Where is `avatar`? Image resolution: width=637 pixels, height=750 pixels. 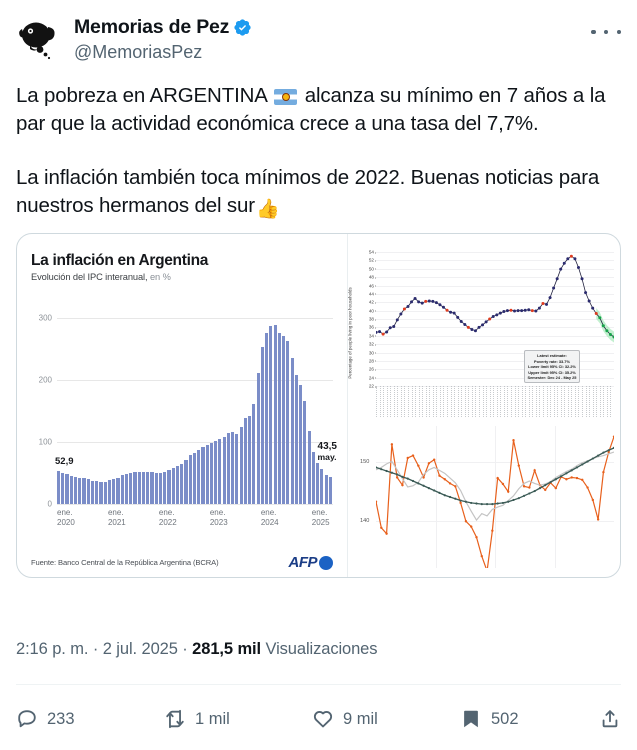
avatar is located at coordinates (39, 39).